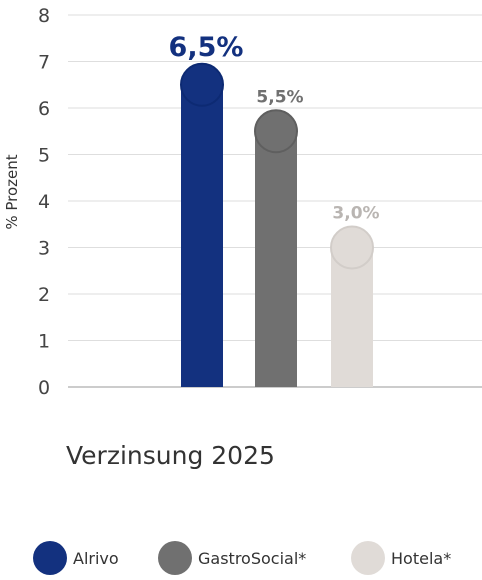 The width and height of the screenshot is (482, 580). I want to click on legend-swatch-alrivo, so click(50, 558).